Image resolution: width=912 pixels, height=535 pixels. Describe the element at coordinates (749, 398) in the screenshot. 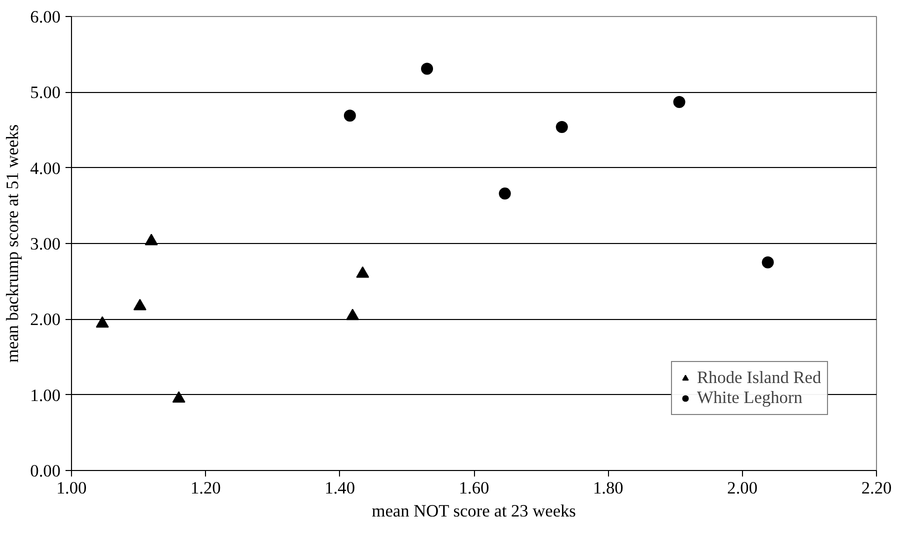

I see `legend-label: White Leghorn` at that location.